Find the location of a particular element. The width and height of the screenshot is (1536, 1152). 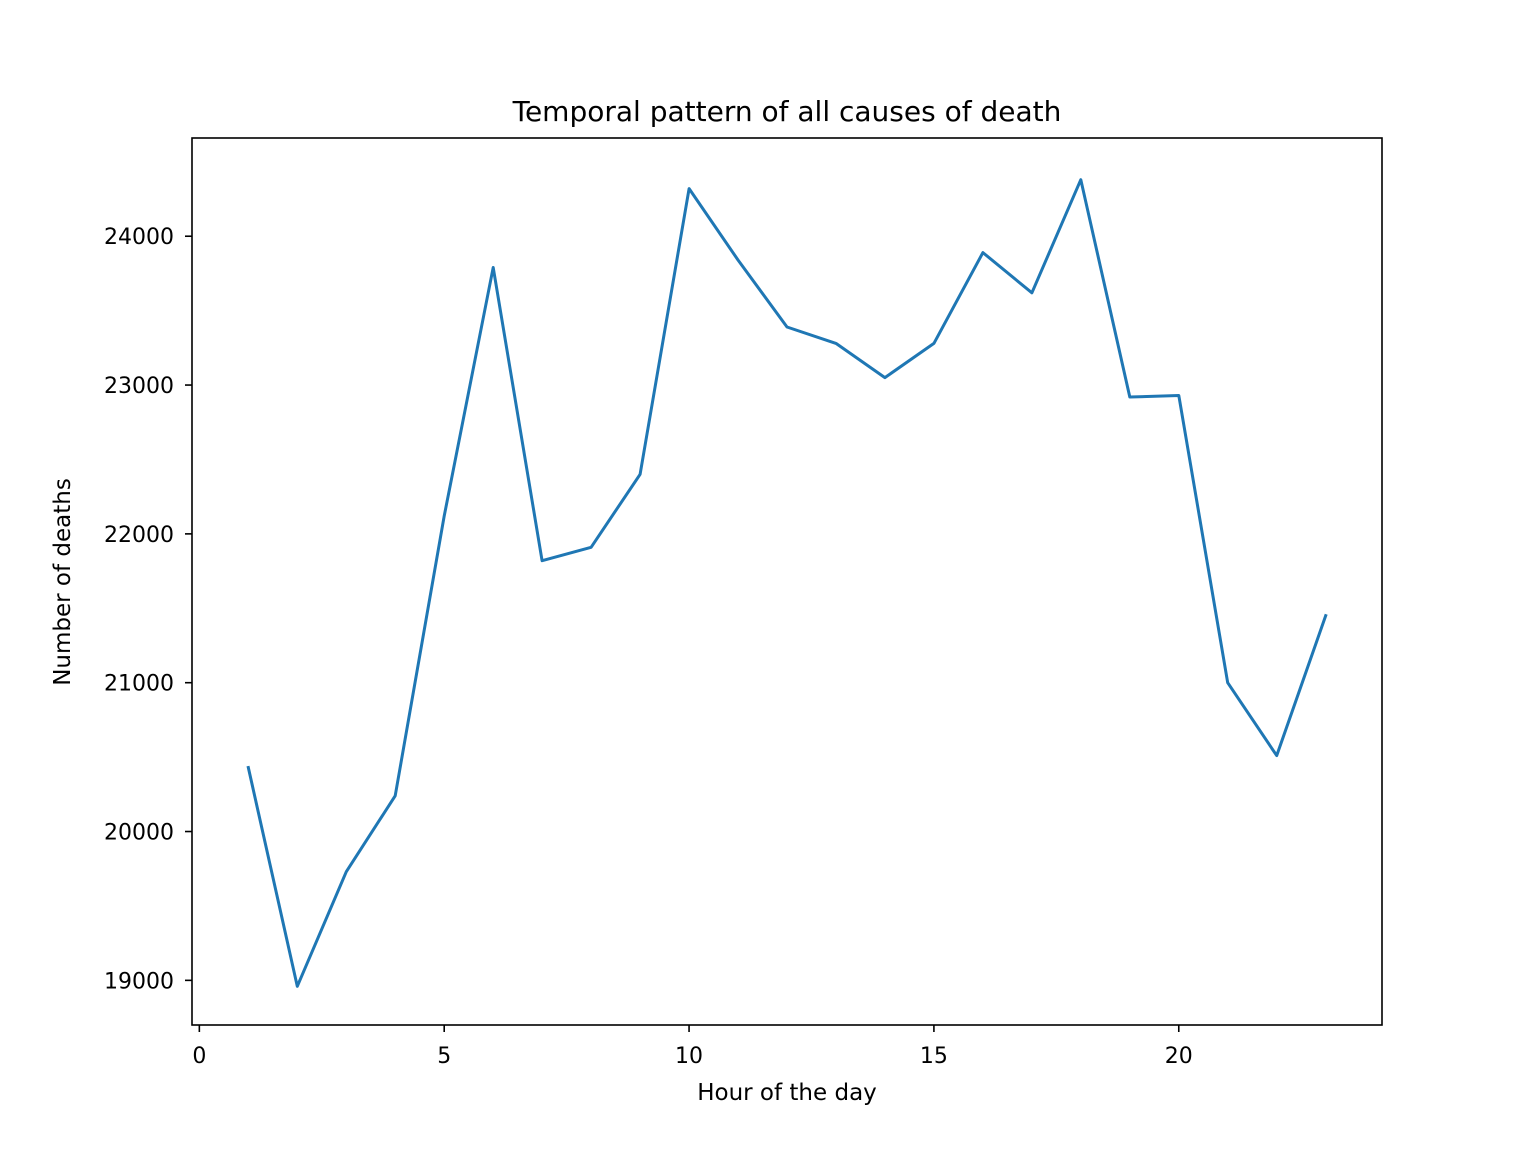

x-tick-label: 0 is located at coordinates (199, 1056).